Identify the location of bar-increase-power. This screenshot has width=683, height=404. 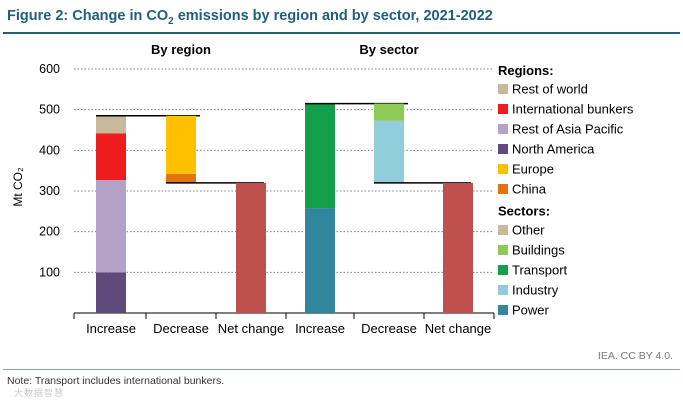
(320, 260).